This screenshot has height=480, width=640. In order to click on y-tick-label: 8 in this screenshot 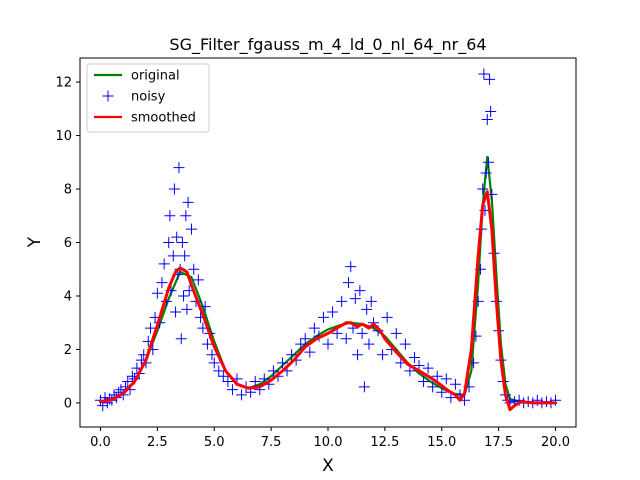, I will do `click(68, 190)`.